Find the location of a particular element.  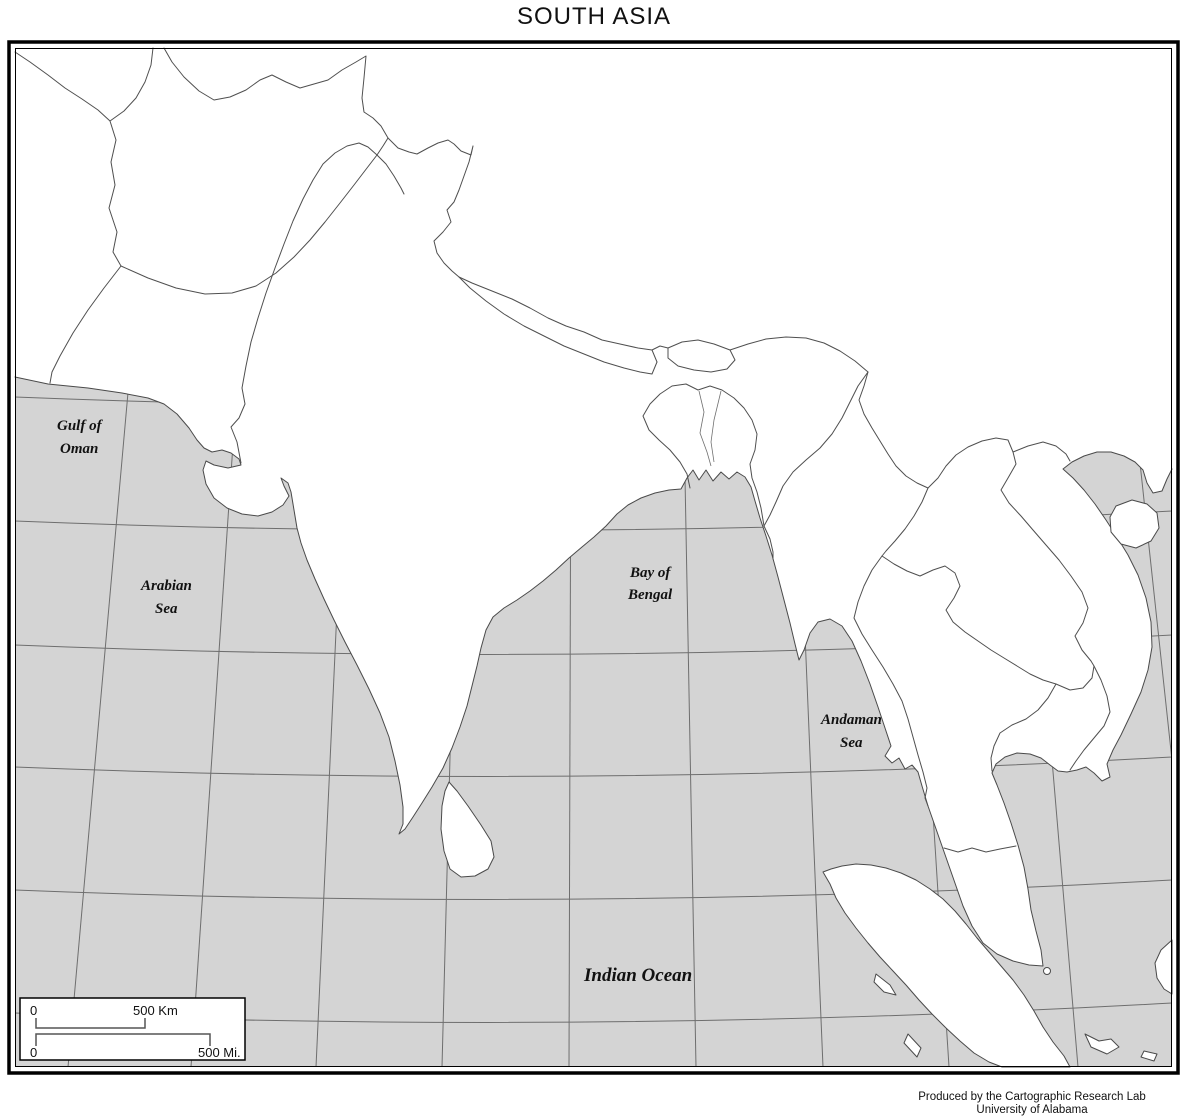

scale-km-bracket is located at coordinates (90, 1023).